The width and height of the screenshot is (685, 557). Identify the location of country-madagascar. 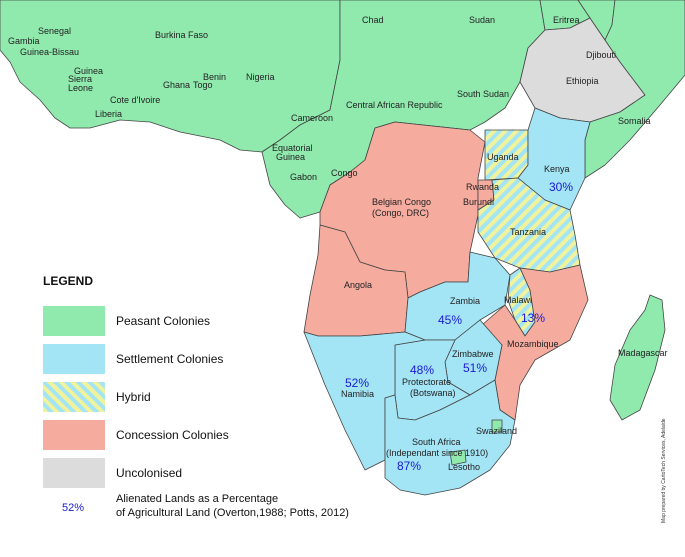
(637, 357).